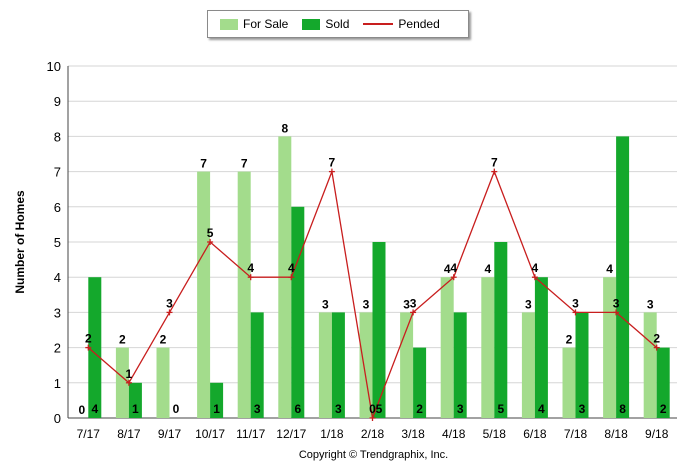 Image resolution: width=699 pixels, height=469 pixels. I want to click on legend-item-for-sale: For Sale, so click(254, 24).